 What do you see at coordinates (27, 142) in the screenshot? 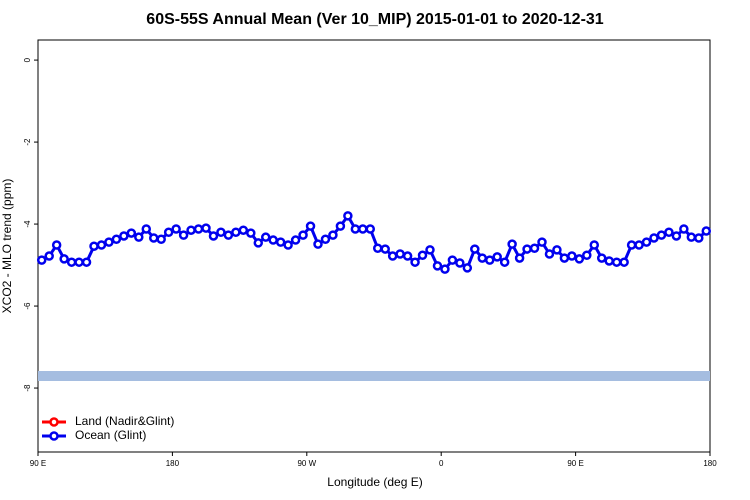
I see `y-tick-label: -2` at bounding box center [27, 142].